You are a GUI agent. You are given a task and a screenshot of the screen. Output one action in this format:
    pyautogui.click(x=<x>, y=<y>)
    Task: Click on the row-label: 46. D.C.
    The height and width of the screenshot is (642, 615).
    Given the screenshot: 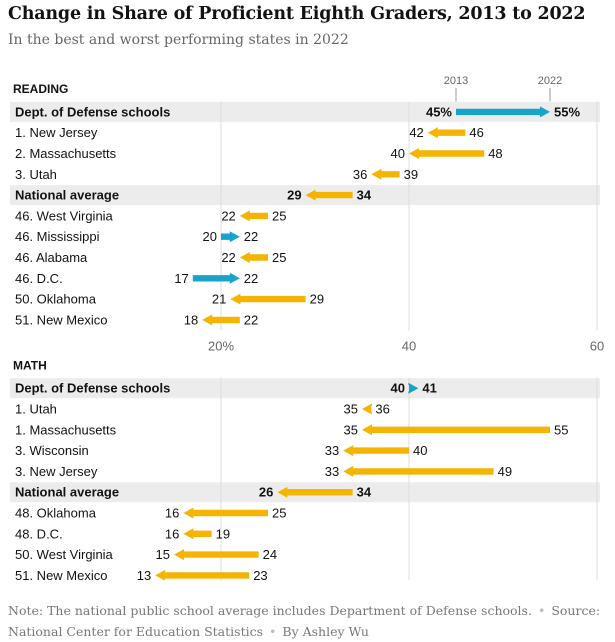 What is the action you would take?
    pyautogui.click(x=39, y=278)
    